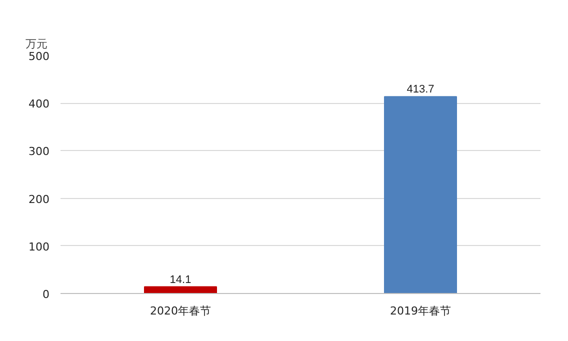 This screenshot has width=568, height=341. Describe the element at coordinates (420, 90) in the screenshot. I see `data-label: 413.7` at that location.